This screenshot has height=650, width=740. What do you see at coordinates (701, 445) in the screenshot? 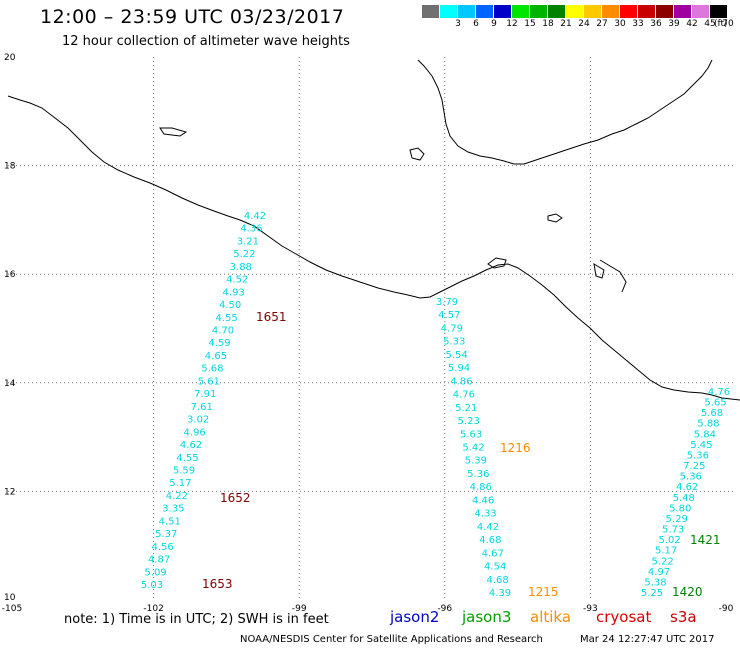
I see `swh-value: 5.45` at bounding box center [701, 445].